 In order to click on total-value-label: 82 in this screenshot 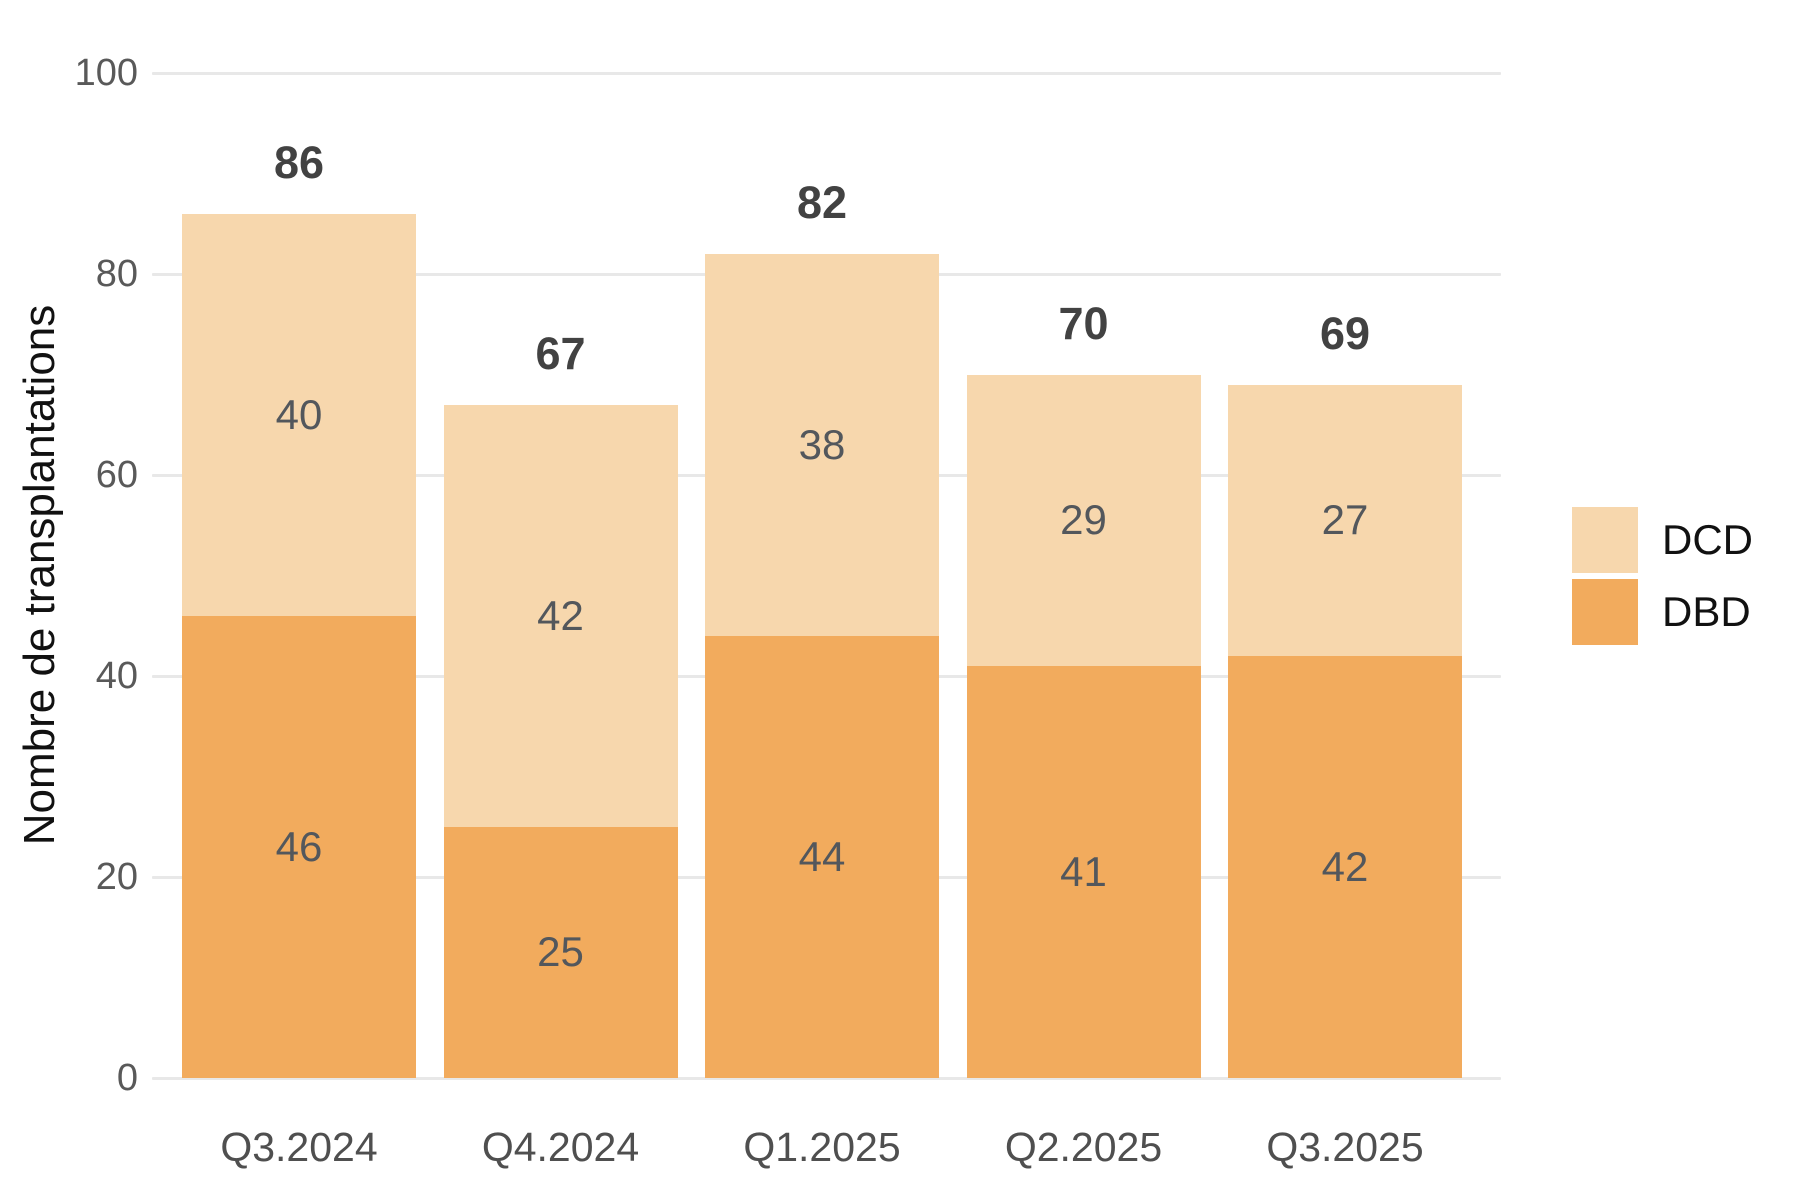, I will do `click(822, 202)`.